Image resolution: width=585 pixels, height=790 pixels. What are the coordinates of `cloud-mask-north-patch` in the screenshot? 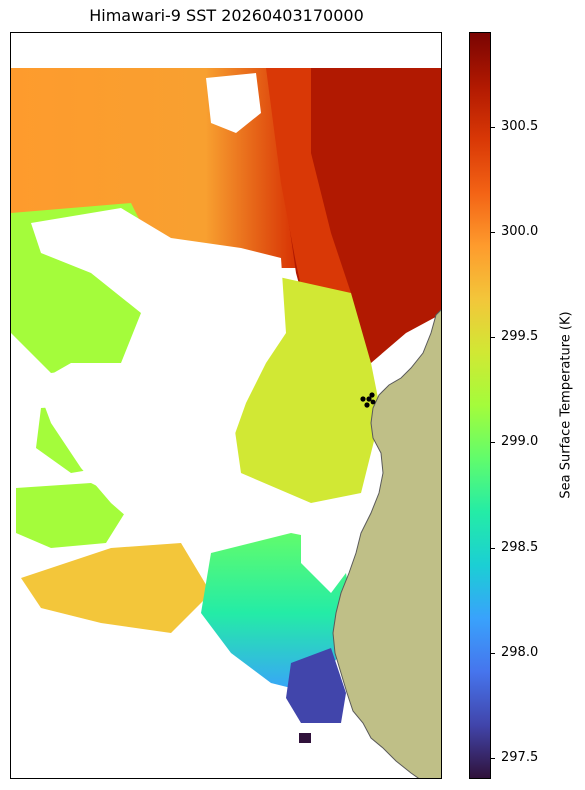 It's located at (233, 103).